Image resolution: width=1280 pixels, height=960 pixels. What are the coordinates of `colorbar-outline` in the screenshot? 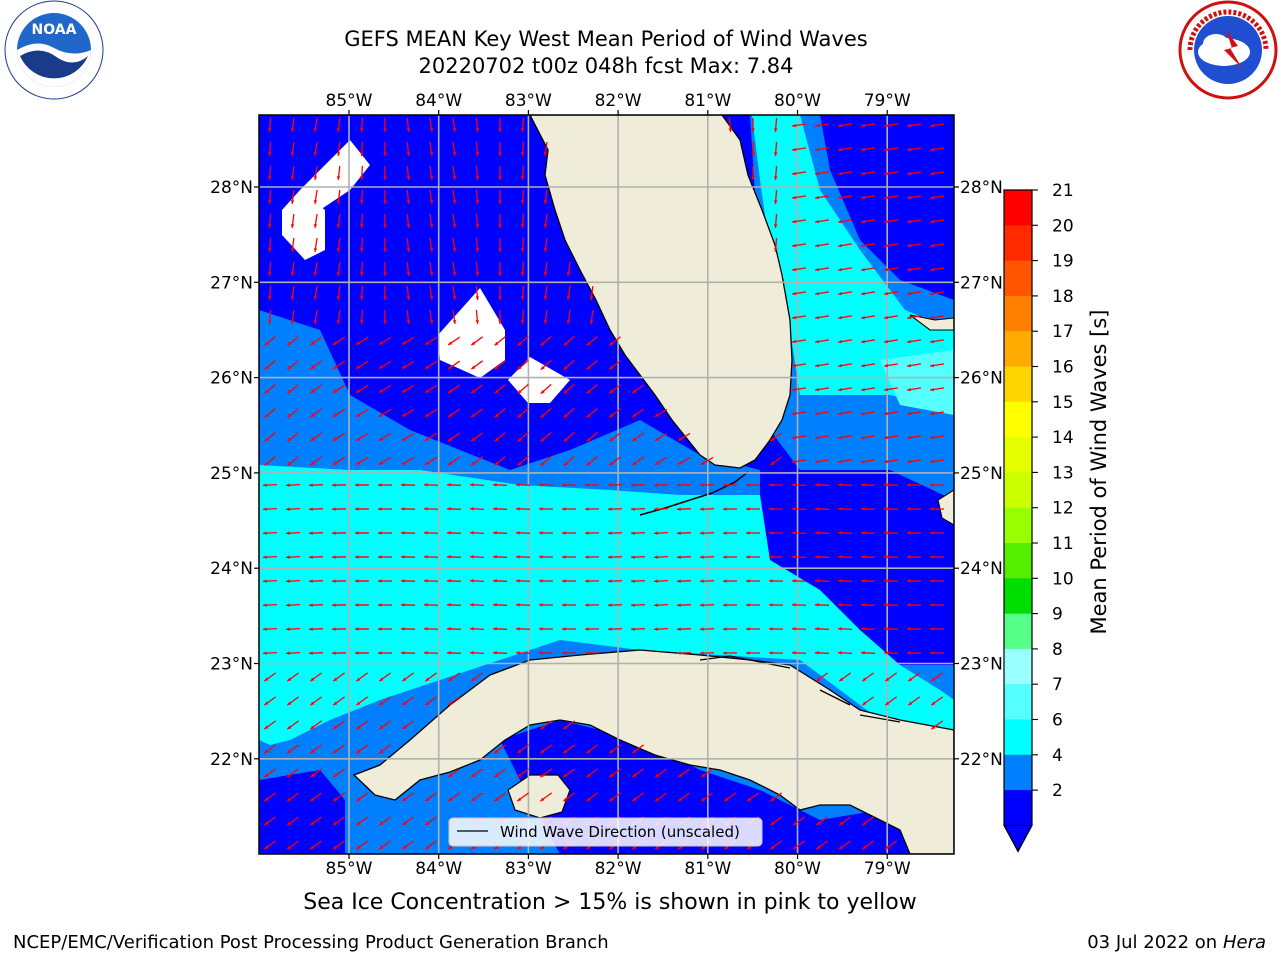 It's located at (1018, 521).